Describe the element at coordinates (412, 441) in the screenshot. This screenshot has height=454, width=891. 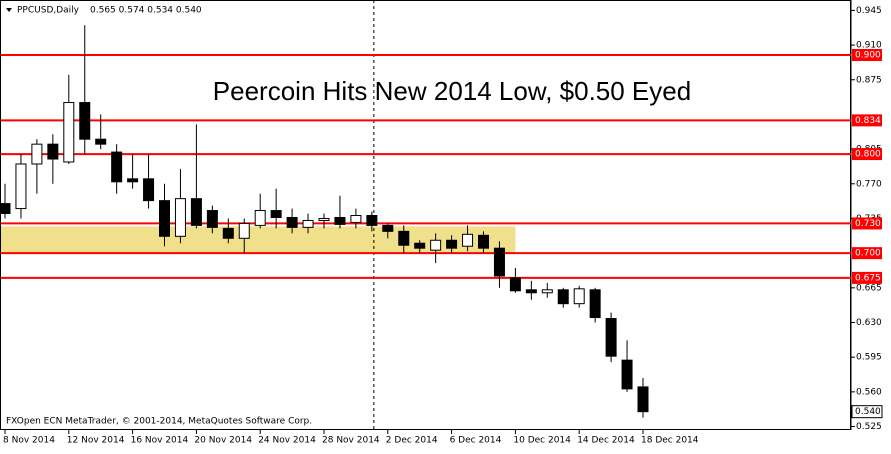
I see `x-tick-label: 2 Dec 2014` at that location.